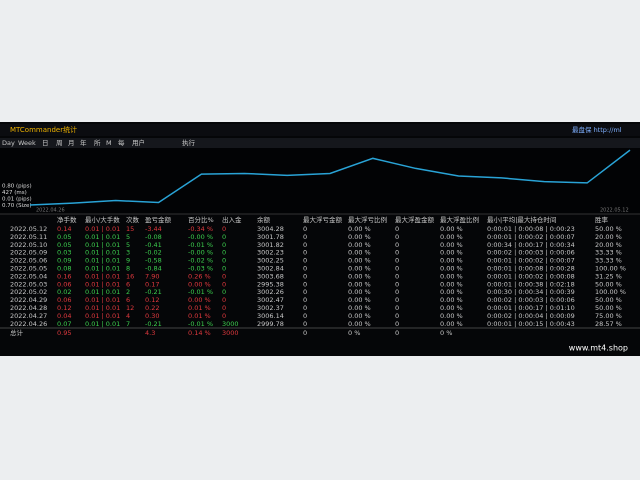  I want to click on table-cell: 0.30, so click(152, 316).